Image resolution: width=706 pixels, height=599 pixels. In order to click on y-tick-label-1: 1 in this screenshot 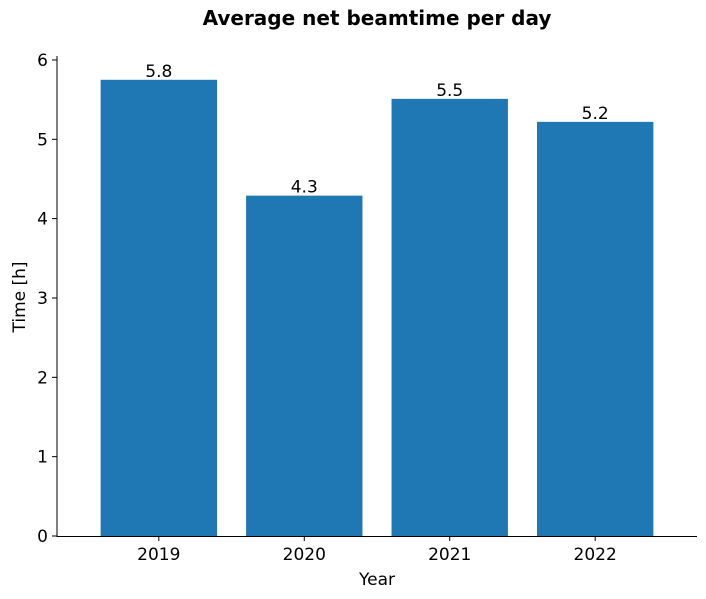, I will do `click(42, 458)`.